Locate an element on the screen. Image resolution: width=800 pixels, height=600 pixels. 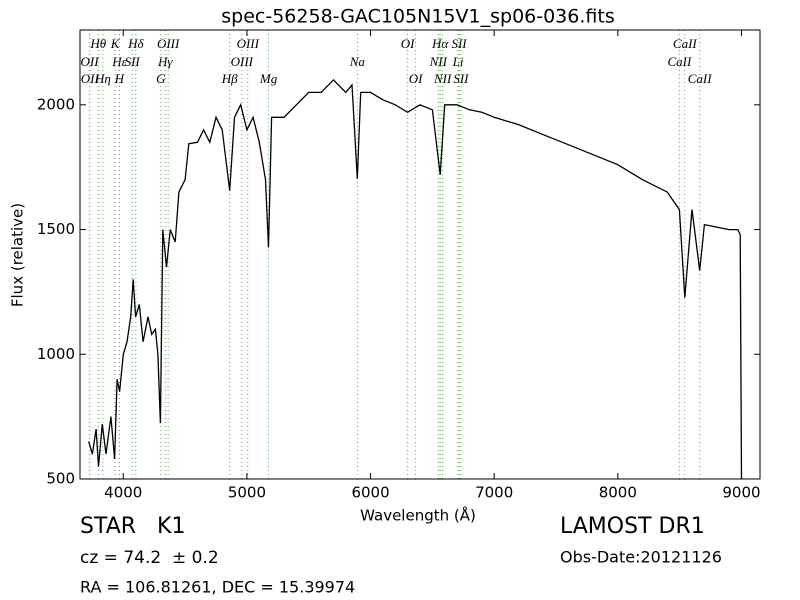
spectral-line-label: Hθ is located at coordinates (97, 43).